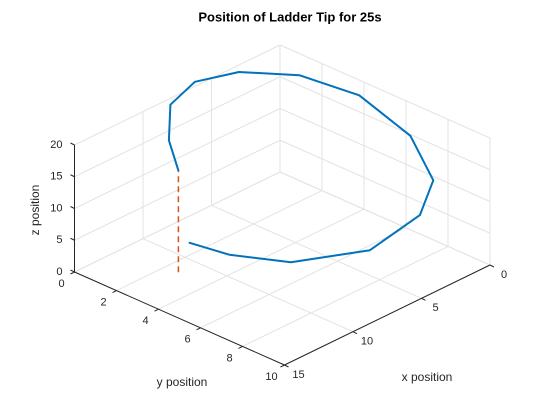 Image resolution: width=560 pixels, height=420 pixels. I want to click on y-axis, so click(179, 318).